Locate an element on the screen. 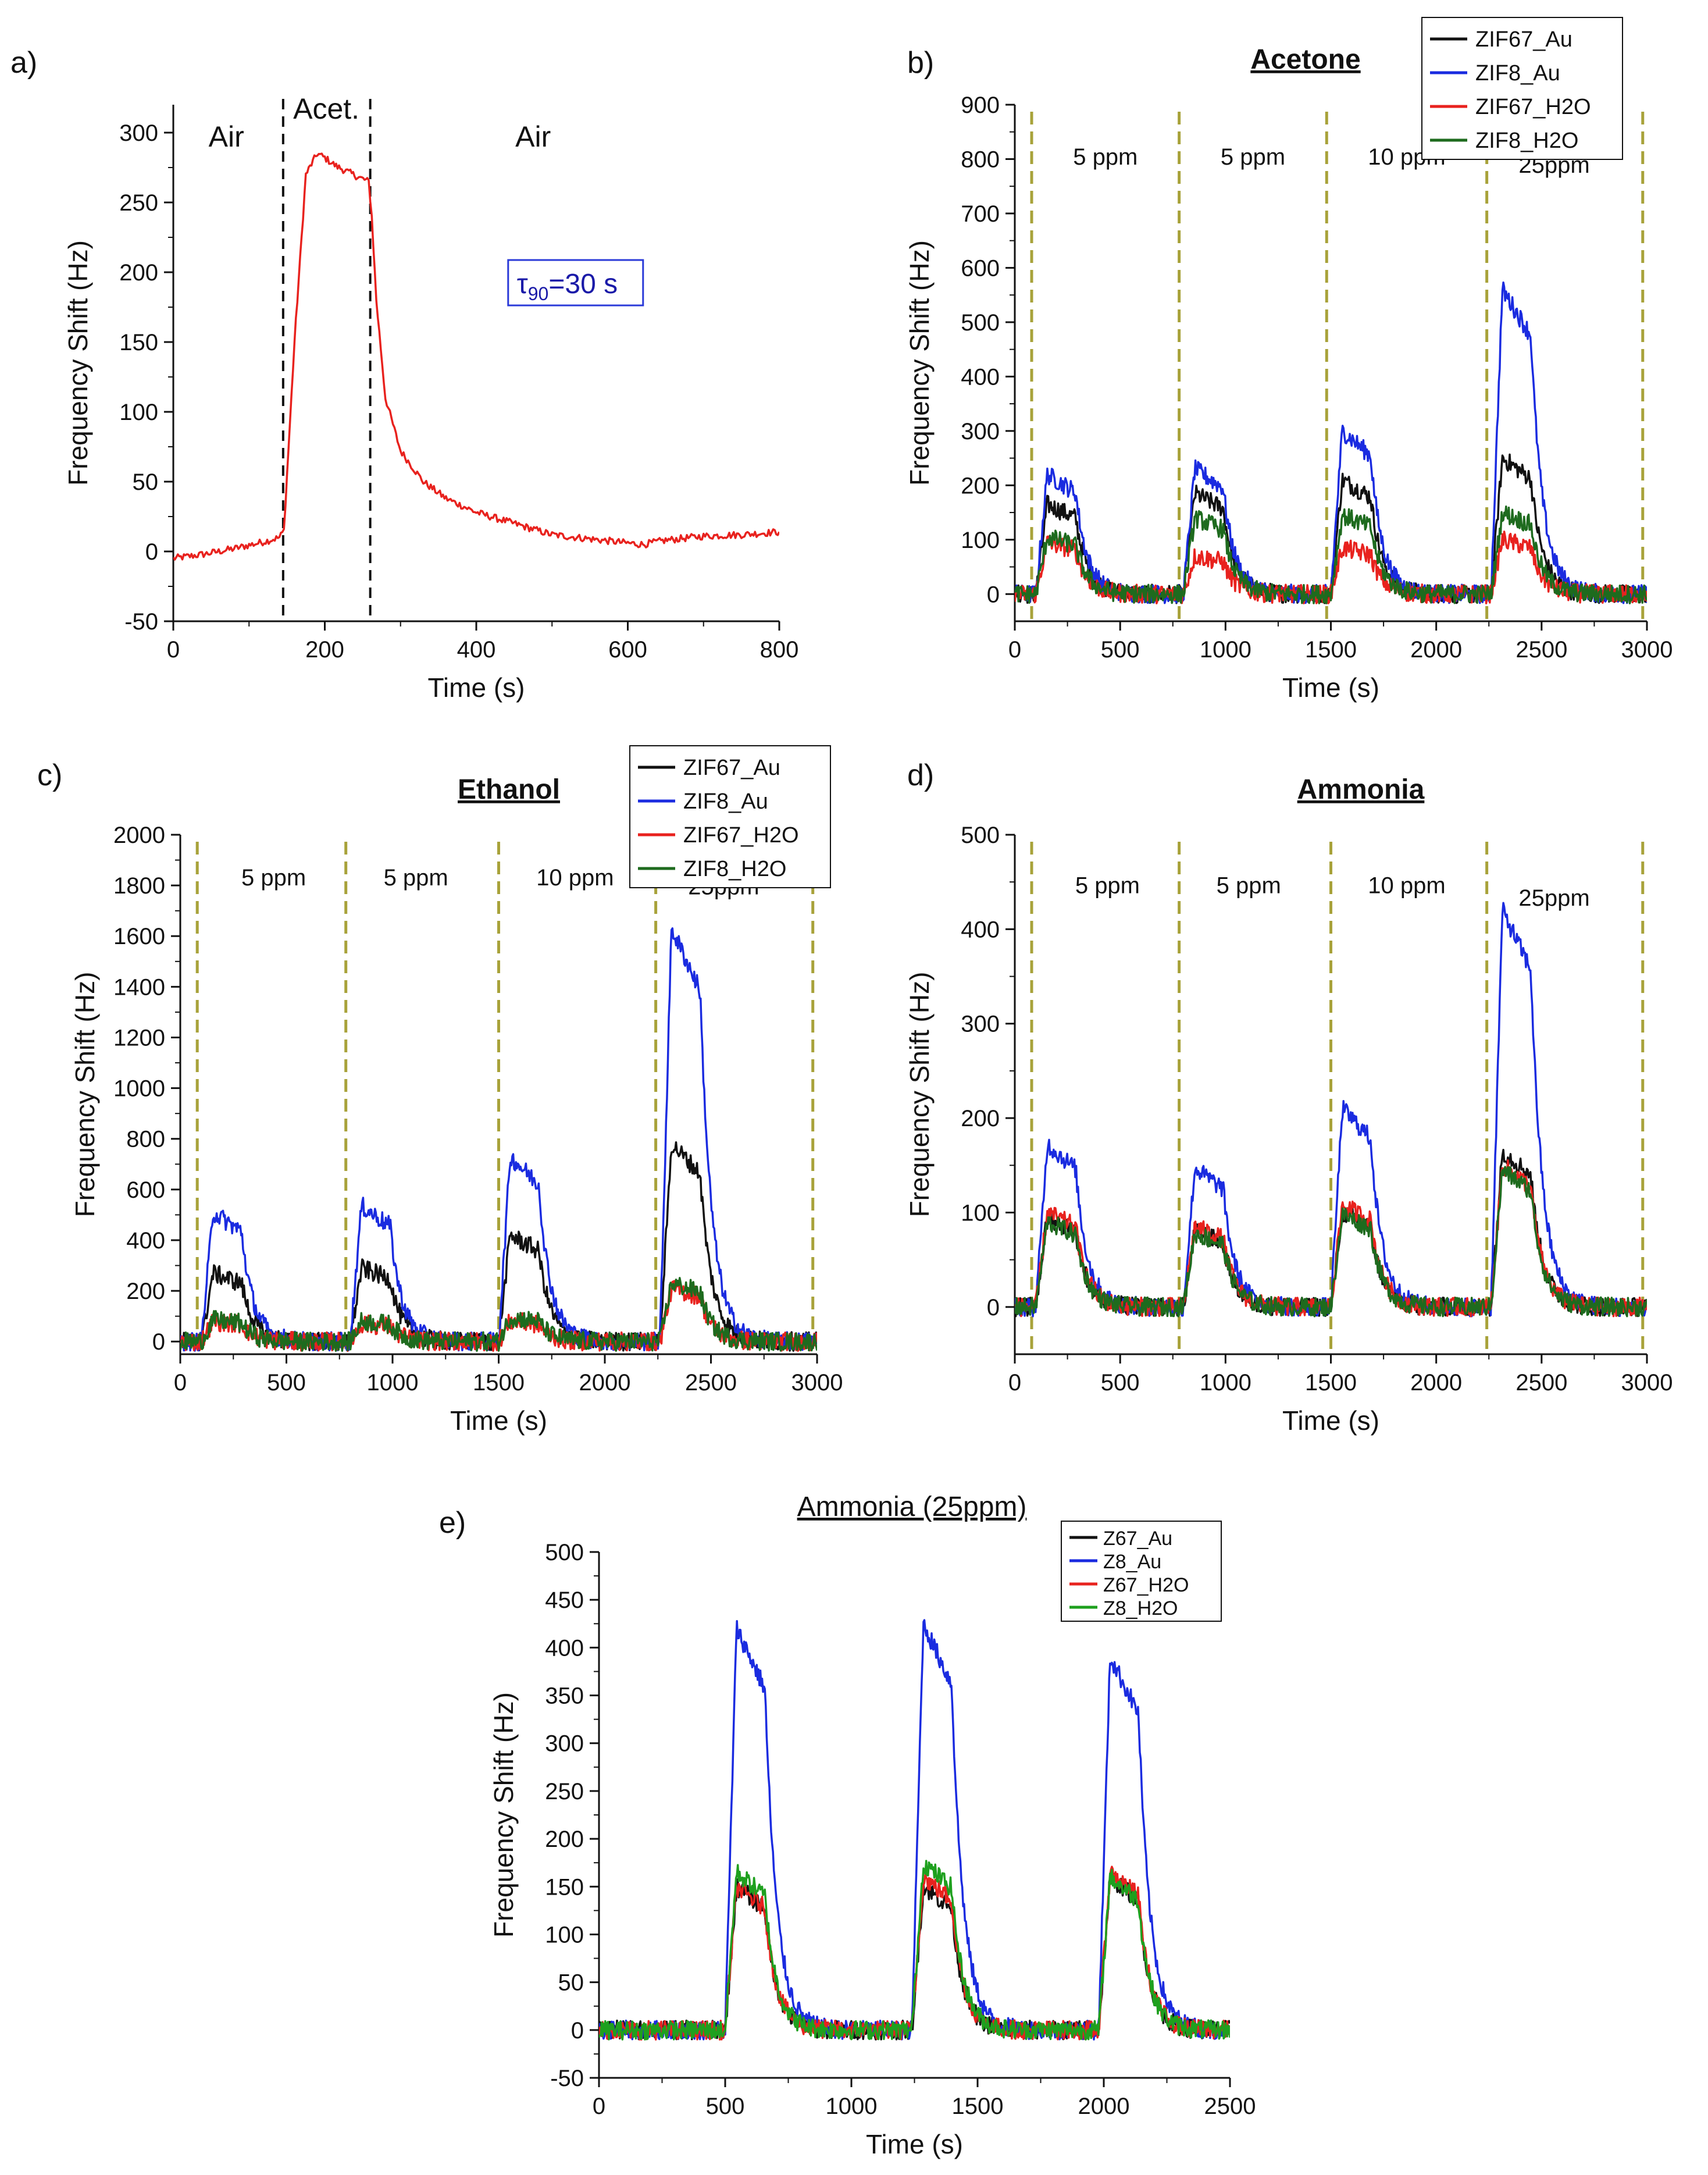  annotation-value: =30 s is located at coordinates (583, 285).